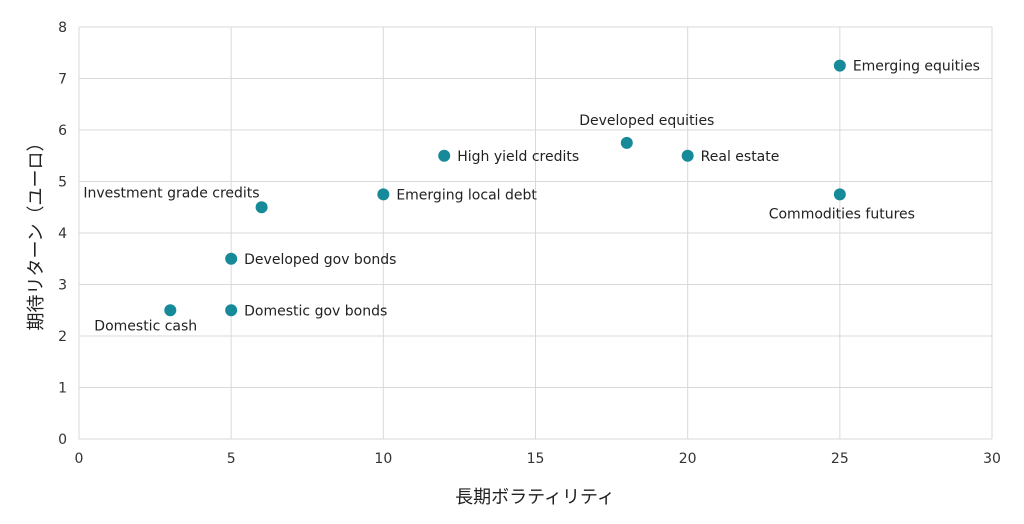  I want to click on y-tick-label: 4, so click(62, 234).